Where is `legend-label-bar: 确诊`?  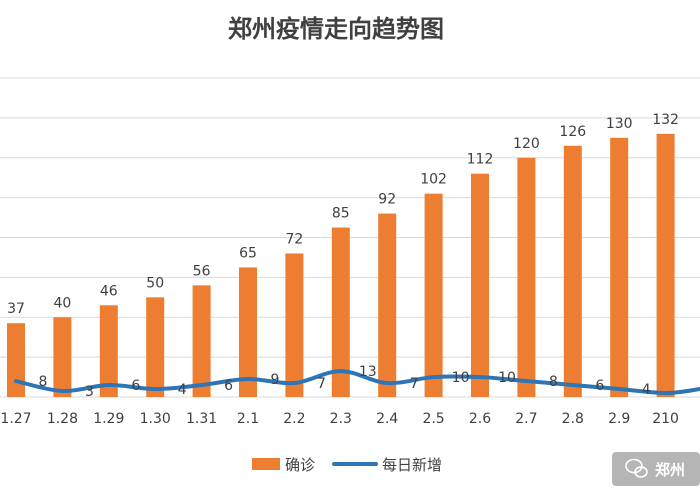
legend-label-bar: 确诊 is located at coordinates (300, 465).